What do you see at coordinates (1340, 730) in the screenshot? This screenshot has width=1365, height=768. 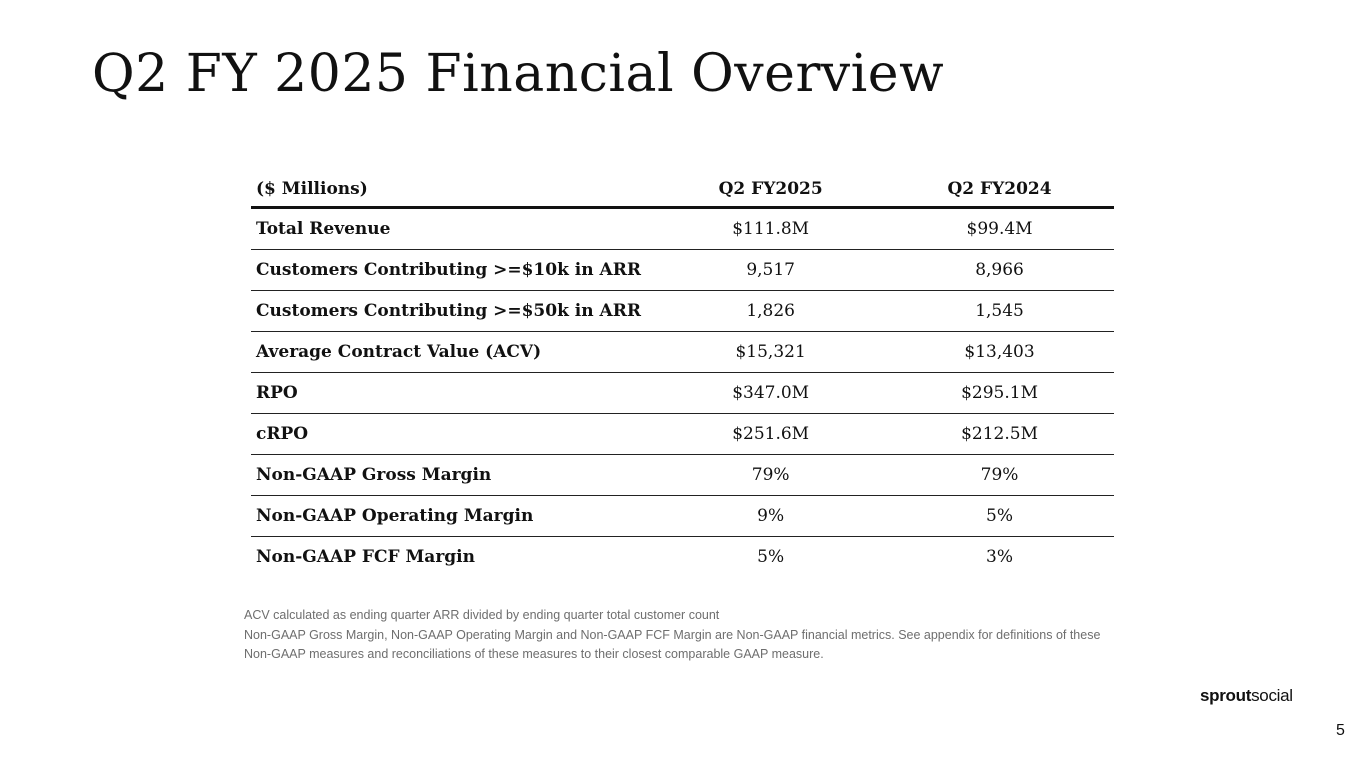 I see `page-number: 5` at bounding box center [1340, 730].